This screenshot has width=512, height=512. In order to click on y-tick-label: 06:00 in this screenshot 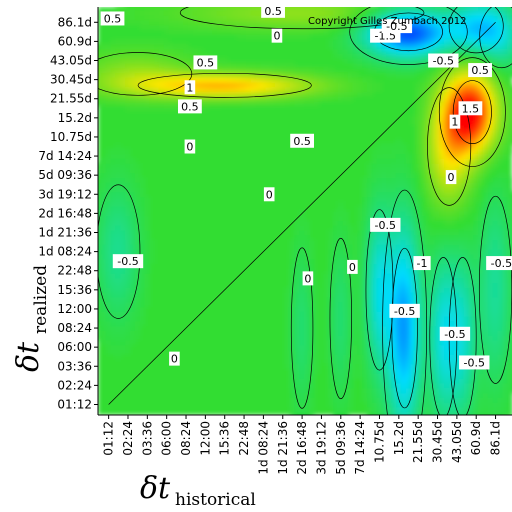, I will do `click(74, 347)`.